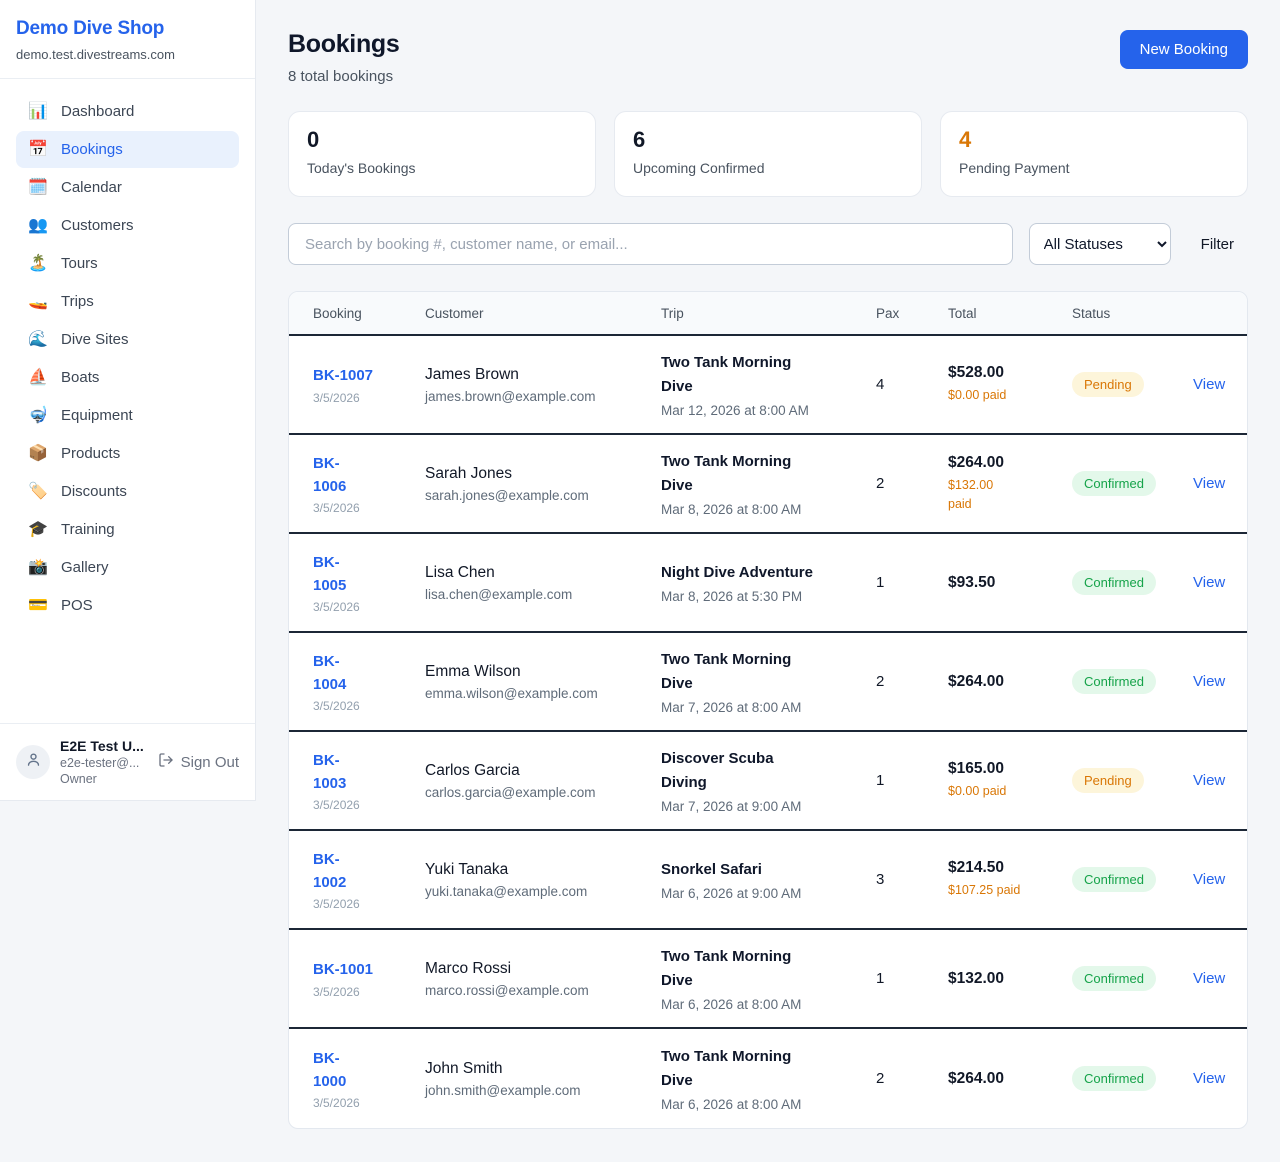  I want to click on stat-label: Pending Payment, so click(1014, 168).